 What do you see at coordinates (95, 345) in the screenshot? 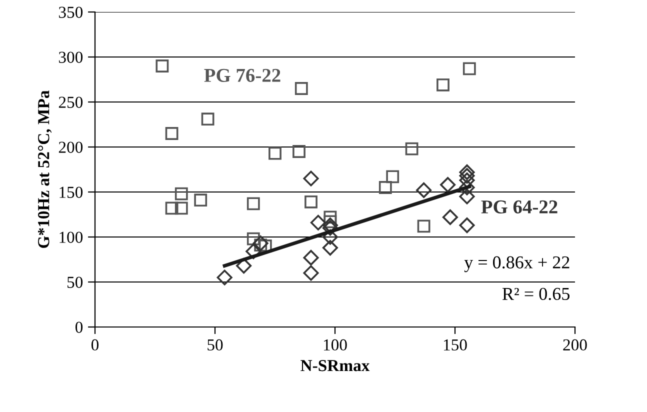
I see `x-tick-label: 0` at bounding box center [95, 345].